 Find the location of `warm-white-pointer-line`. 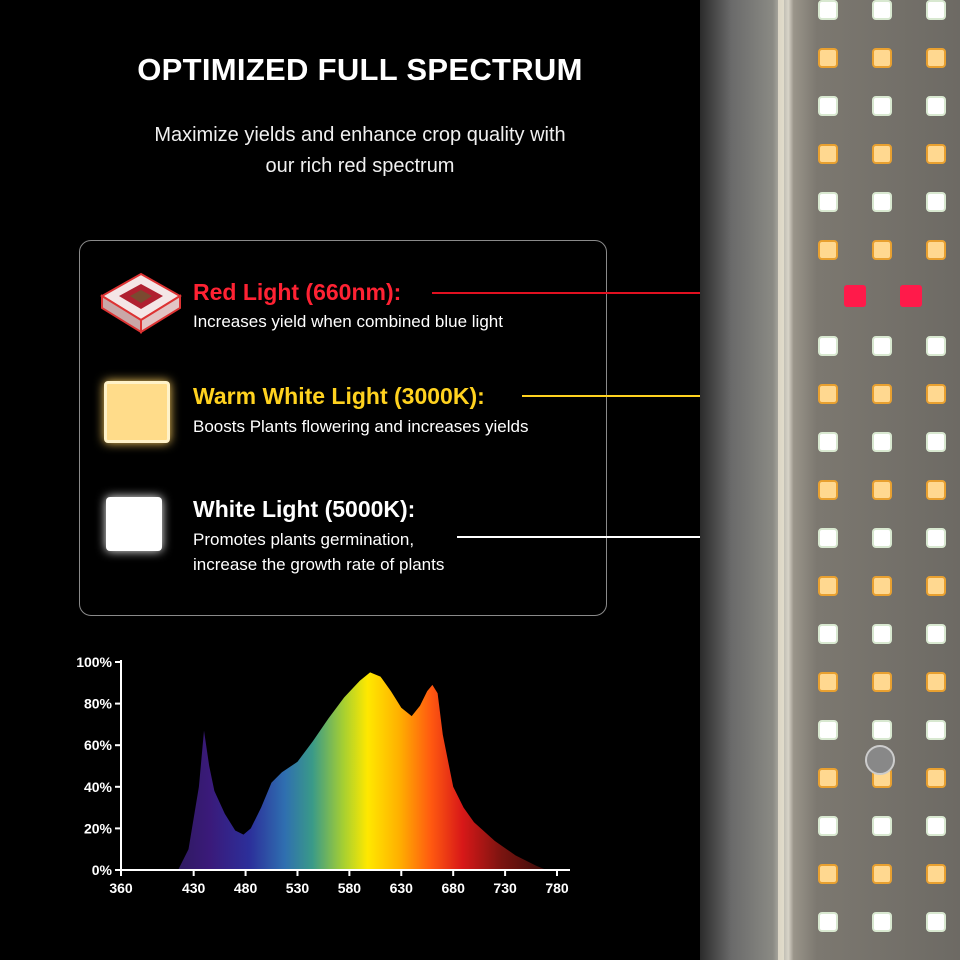

warm-white-pointer-line is located at coordinates (670, 396).